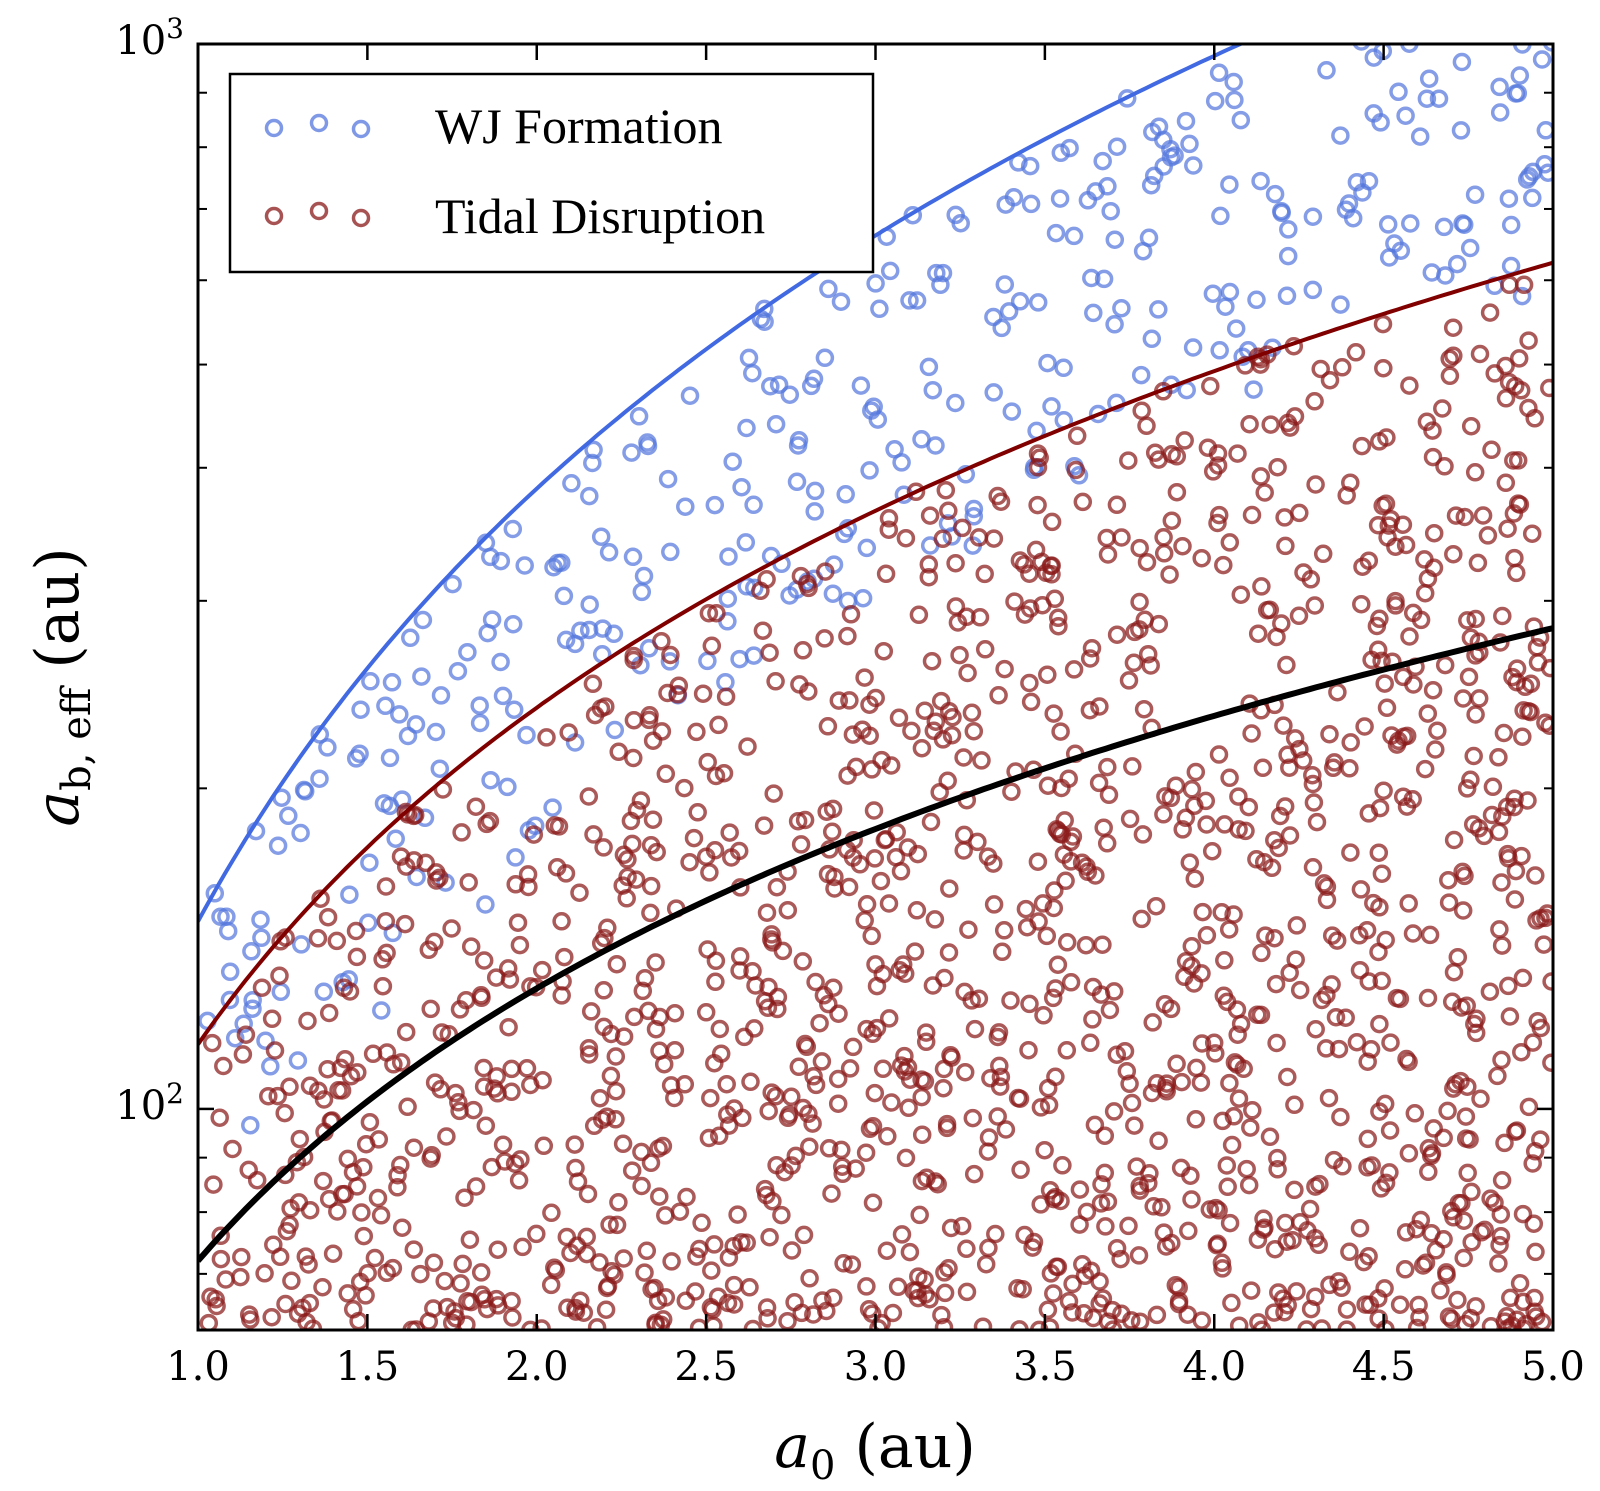 Image resolution: width=1600 pixels, height=1491 pixels. What do you see at coordinates (822, 1466) in the screenshot?
I see `x-axis-title-sub: 0` at bounding box center [822, 1466].